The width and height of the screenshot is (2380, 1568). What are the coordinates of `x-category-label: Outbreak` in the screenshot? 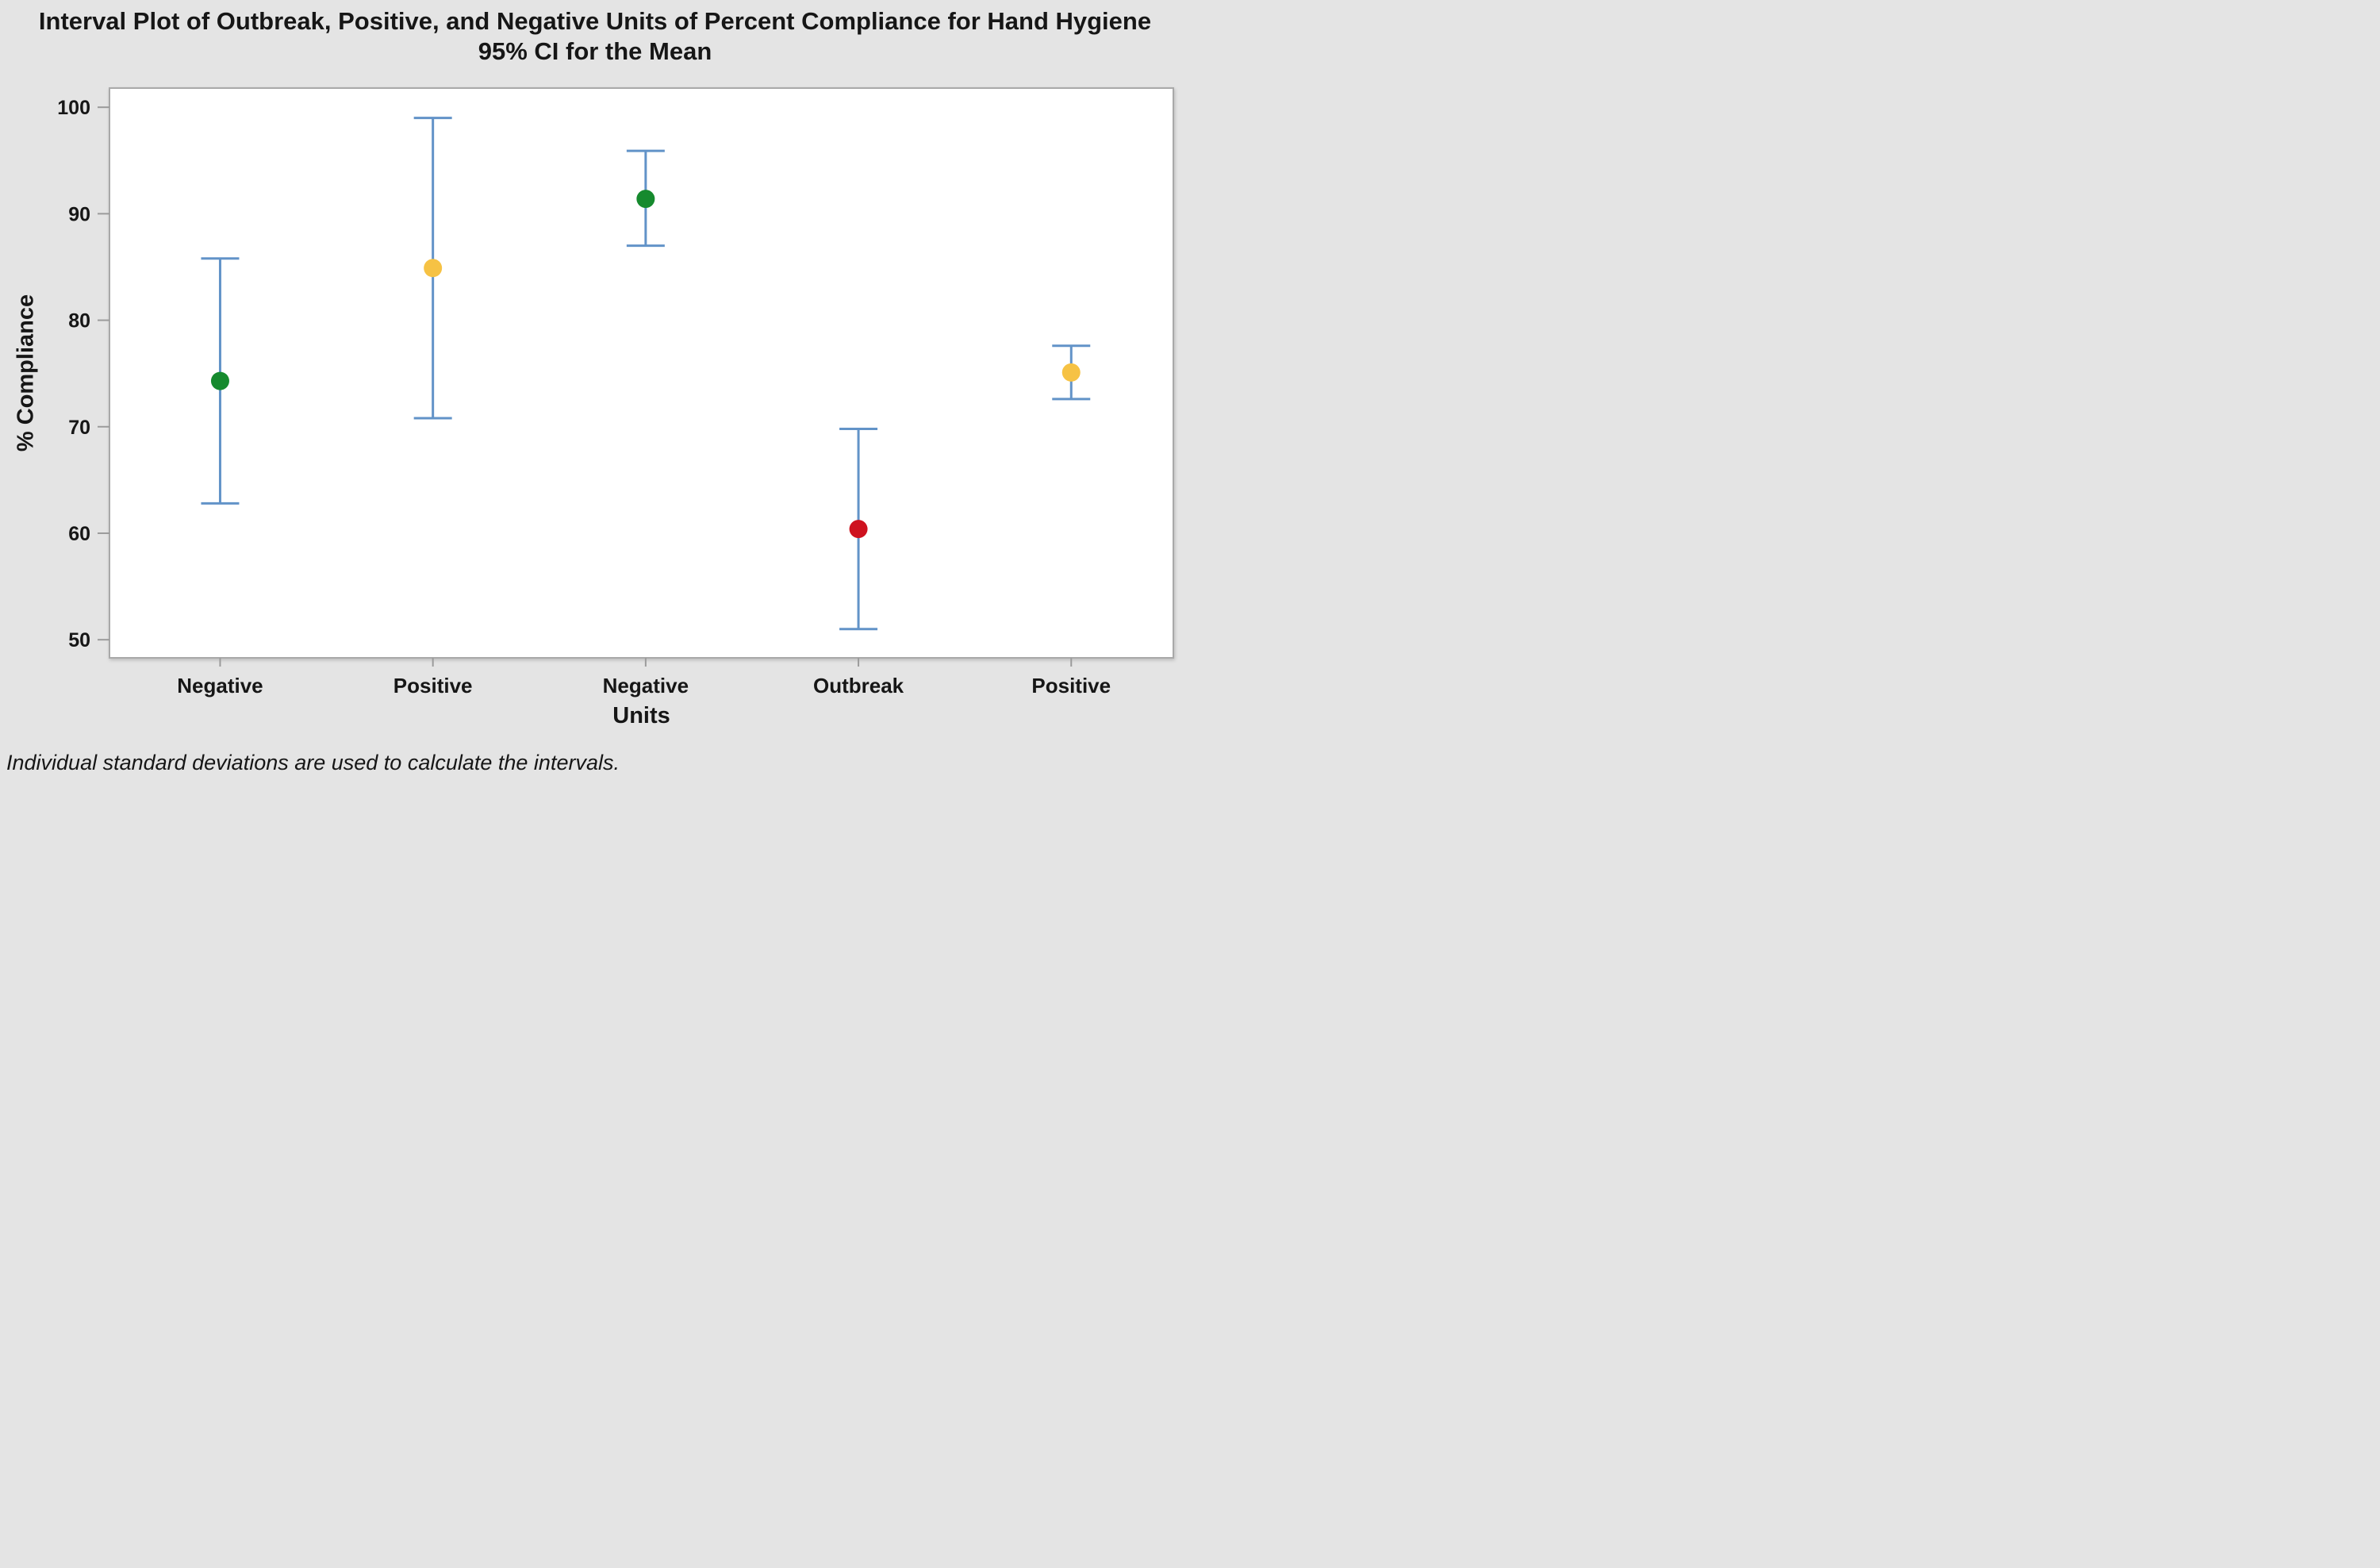 It's located at (858, 686).